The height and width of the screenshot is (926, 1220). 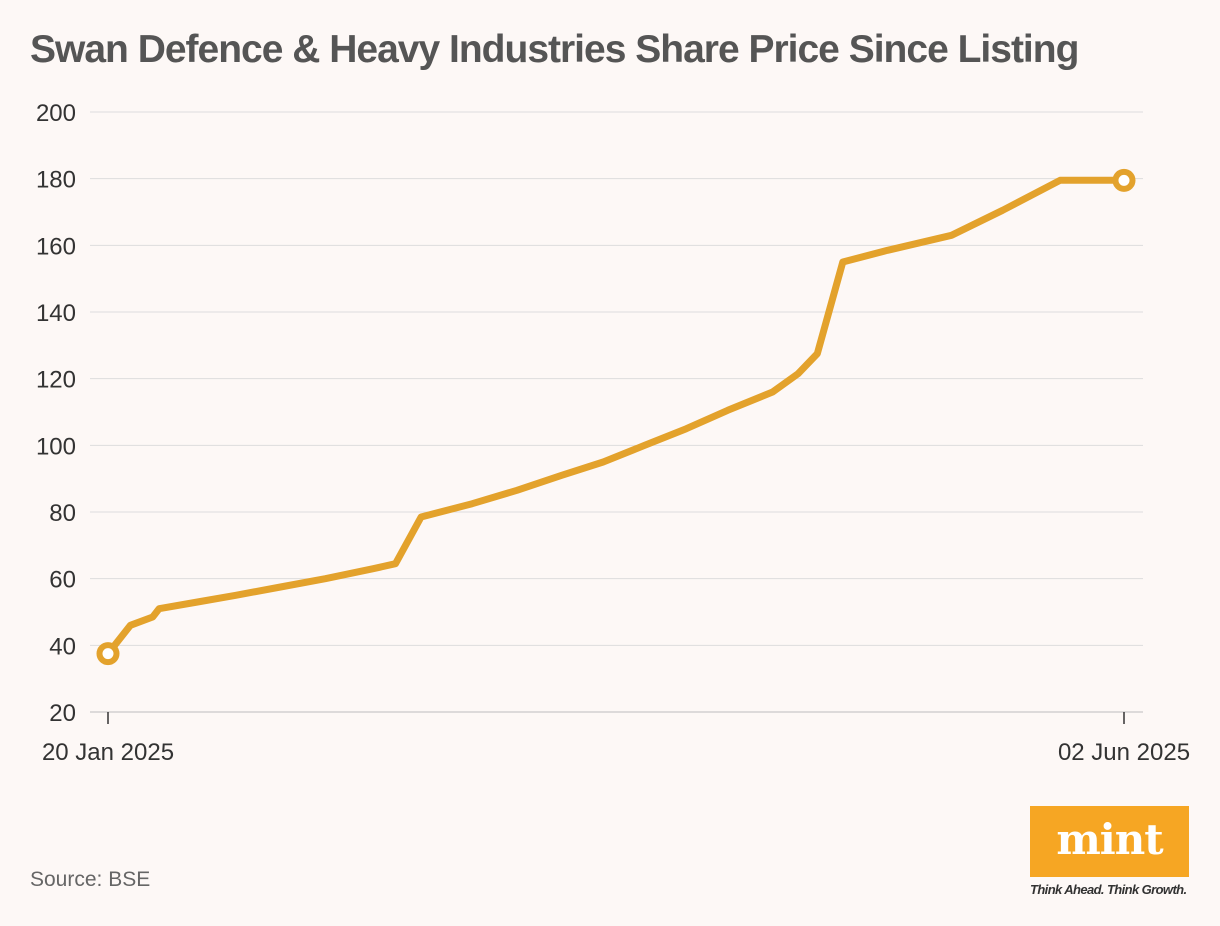 What do you see at coordinates (108, 752) in the screenshot?
I see `x-tick-label-0: 20 Jan 2025` at bounding box center [108, 752].